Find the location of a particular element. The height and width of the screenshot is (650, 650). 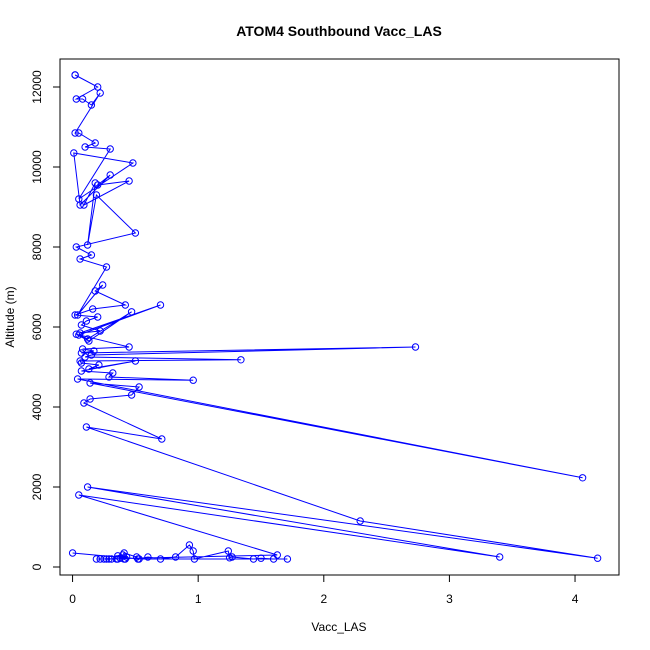

chart-title: ATOM4 Southbound Vacc_LAS is located at coordinates (339, 31).